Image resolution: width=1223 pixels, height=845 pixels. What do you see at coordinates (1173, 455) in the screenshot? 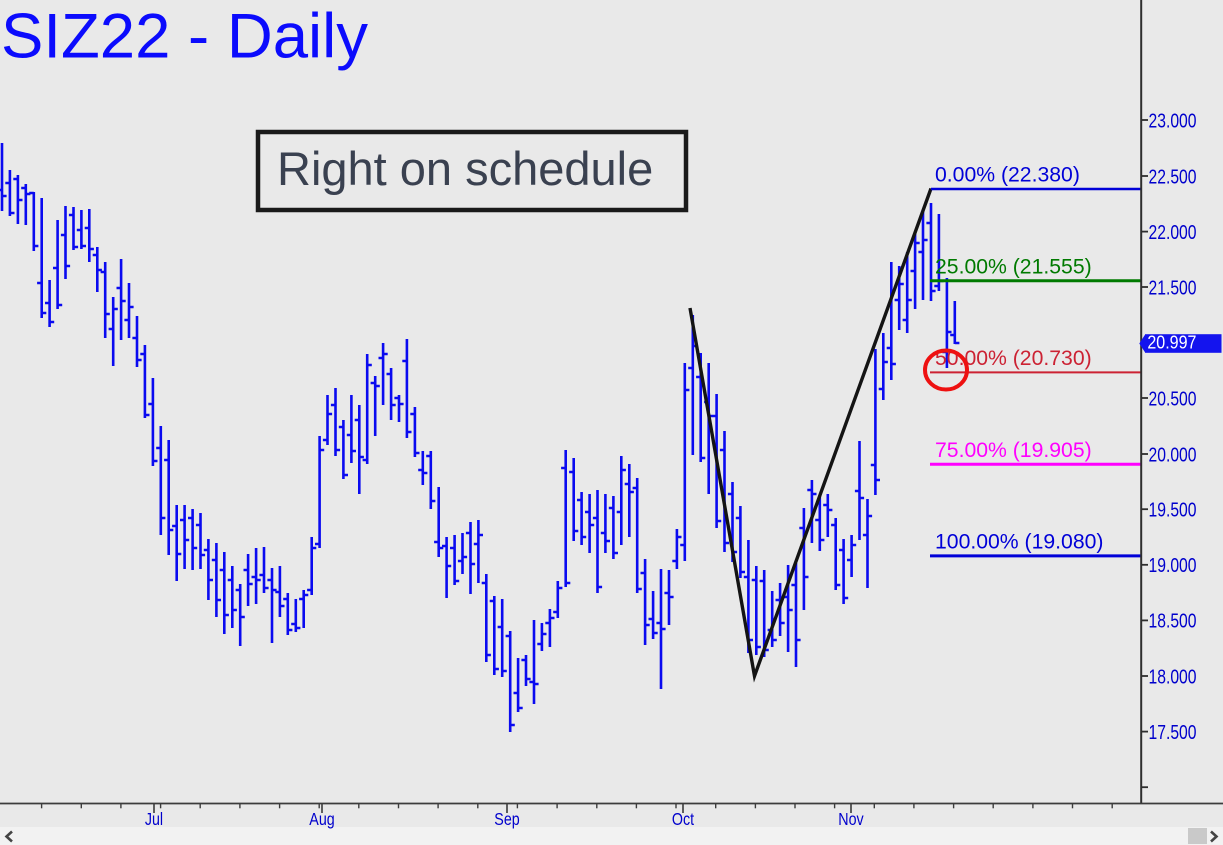
I see `svg-text: 20.000` at bounding box center [1173, 455].